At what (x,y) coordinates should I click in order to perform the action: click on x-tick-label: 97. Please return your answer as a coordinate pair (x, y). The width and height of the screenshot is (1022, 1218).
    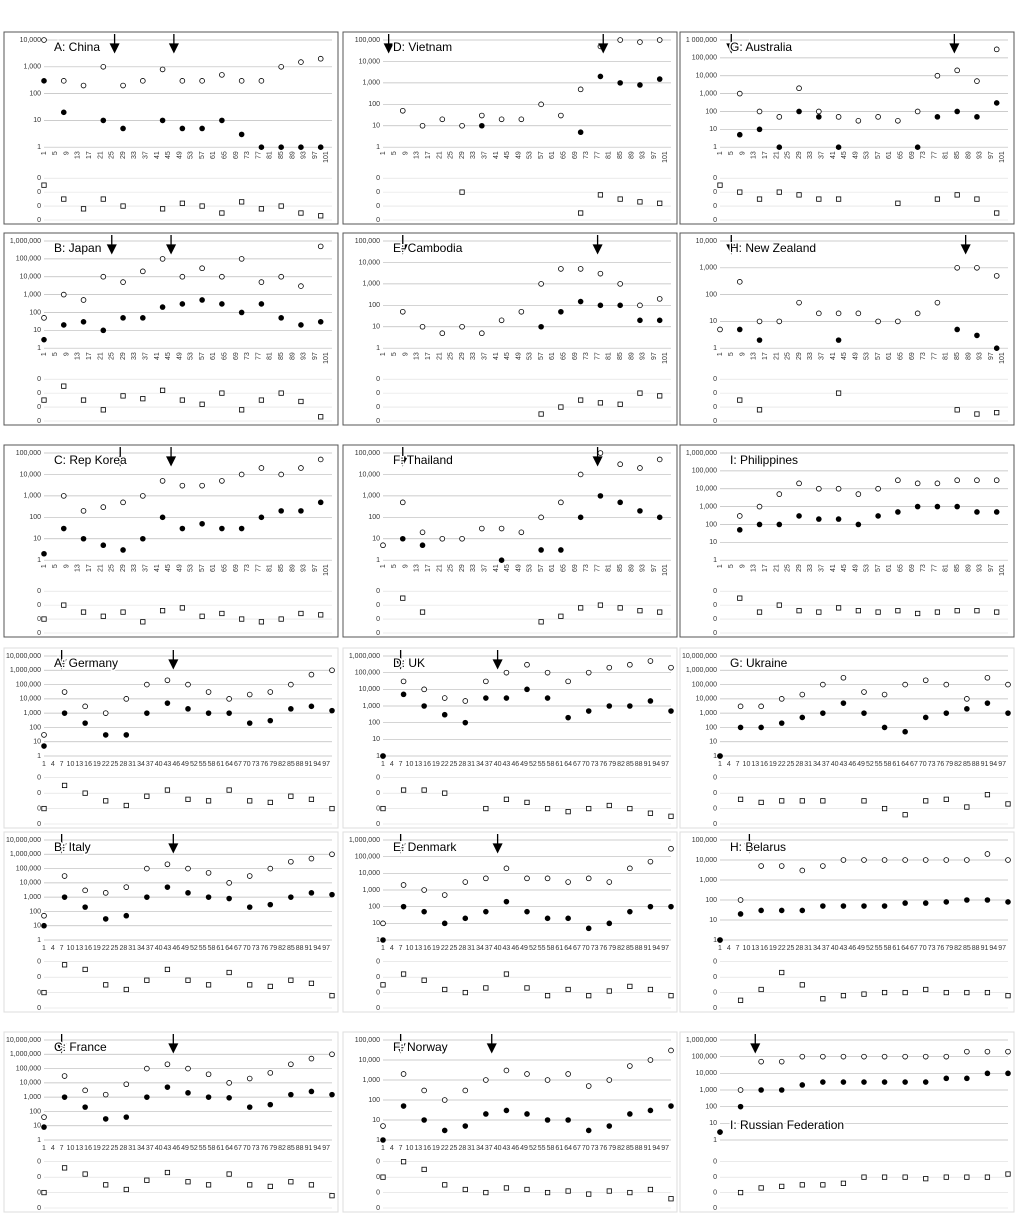
    Looking at the image, I should click on (991, 155).